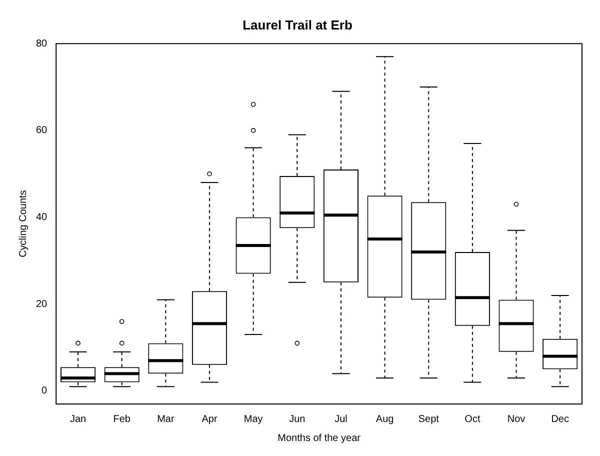 This screenshot has height=456, width=600. I want to click on x-tick-label: Oct, so click(472, 419).